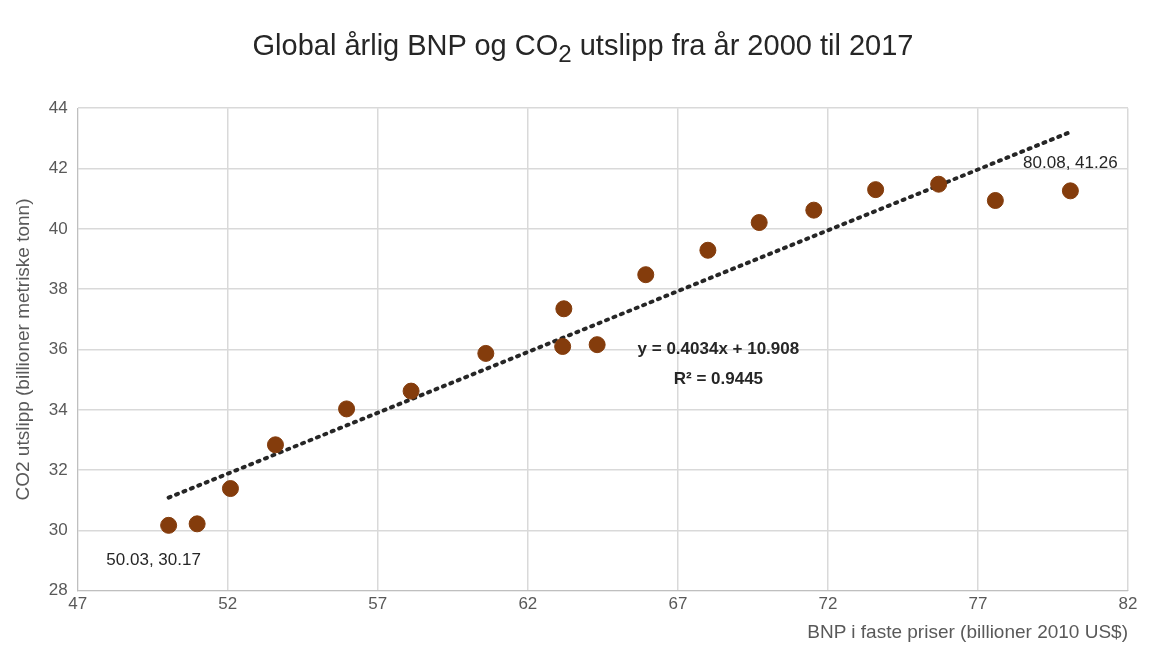  Describe the element at coordinates (22, 349) in the screenshot. I see `y-axis-title: CO2 utslipp (billioner metriske tonn)` at that location.